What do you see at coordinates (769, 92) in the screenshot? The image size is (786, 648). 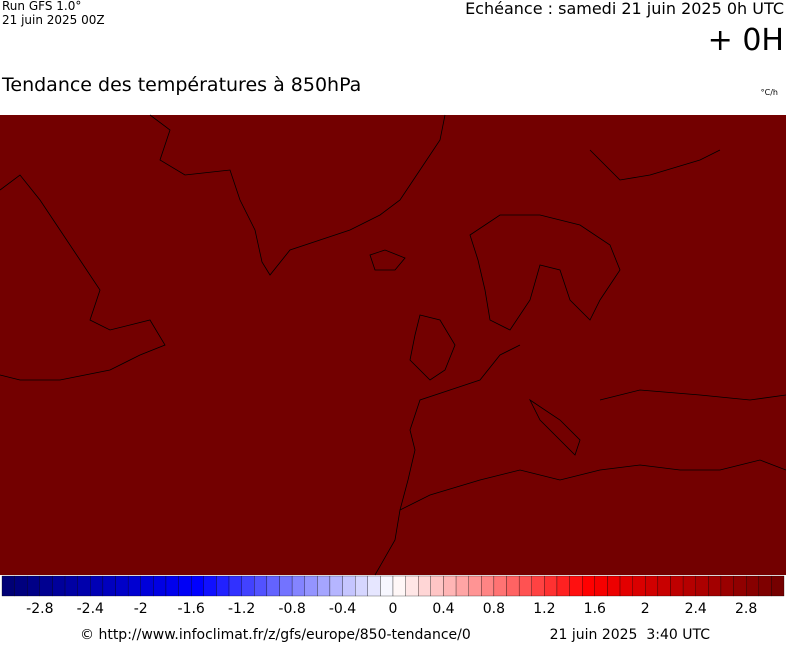 I see `unit: °C/h` at bounding box center [769, 92].